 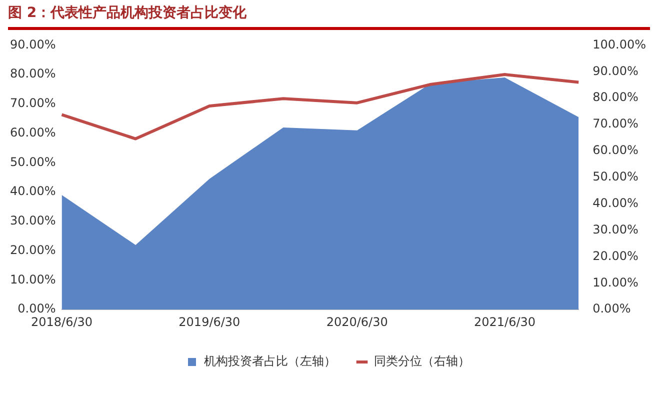 What do you see at coordinates (33, 161) in the screenshot?
I see `y-tick-label: 50.00%` at bounding box center [33, 161].